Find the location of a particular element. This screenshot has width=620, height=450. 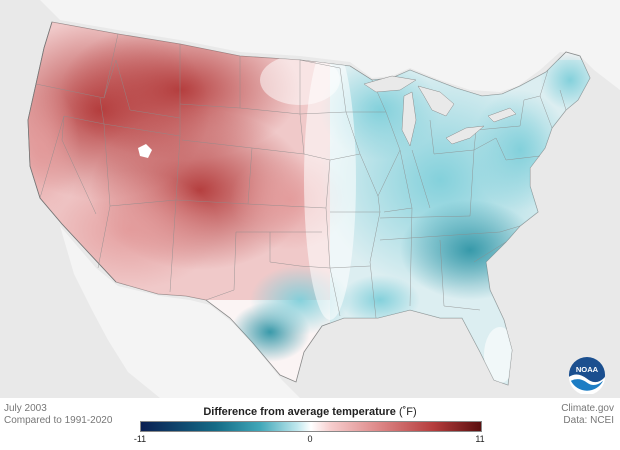

legend-min-label: -11 is located at coordinates (140, 439).